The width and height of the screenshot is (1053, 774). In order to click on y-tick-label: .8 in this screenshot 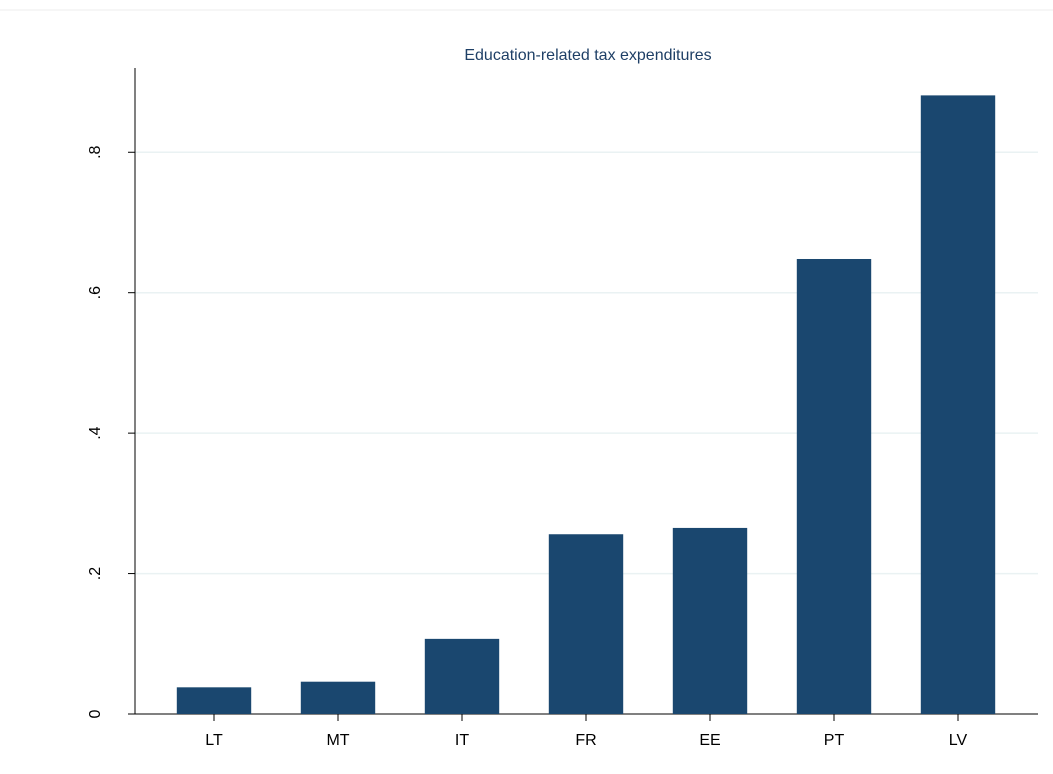, I will do `click(95, 151)`.